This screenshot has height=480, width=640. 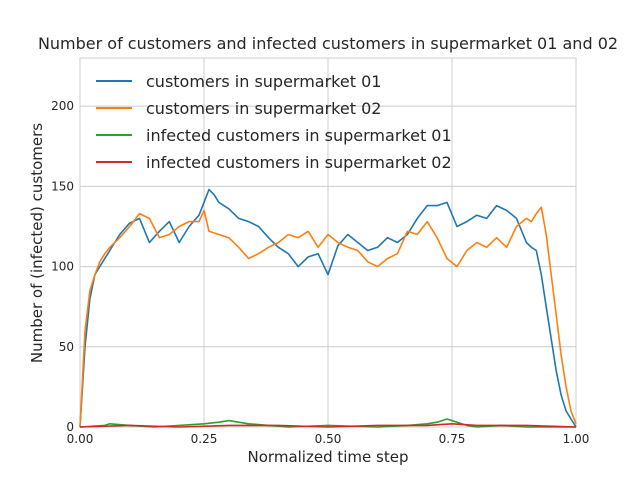 I want to click on y-tick-label: 100, so click(x=62, y=267).